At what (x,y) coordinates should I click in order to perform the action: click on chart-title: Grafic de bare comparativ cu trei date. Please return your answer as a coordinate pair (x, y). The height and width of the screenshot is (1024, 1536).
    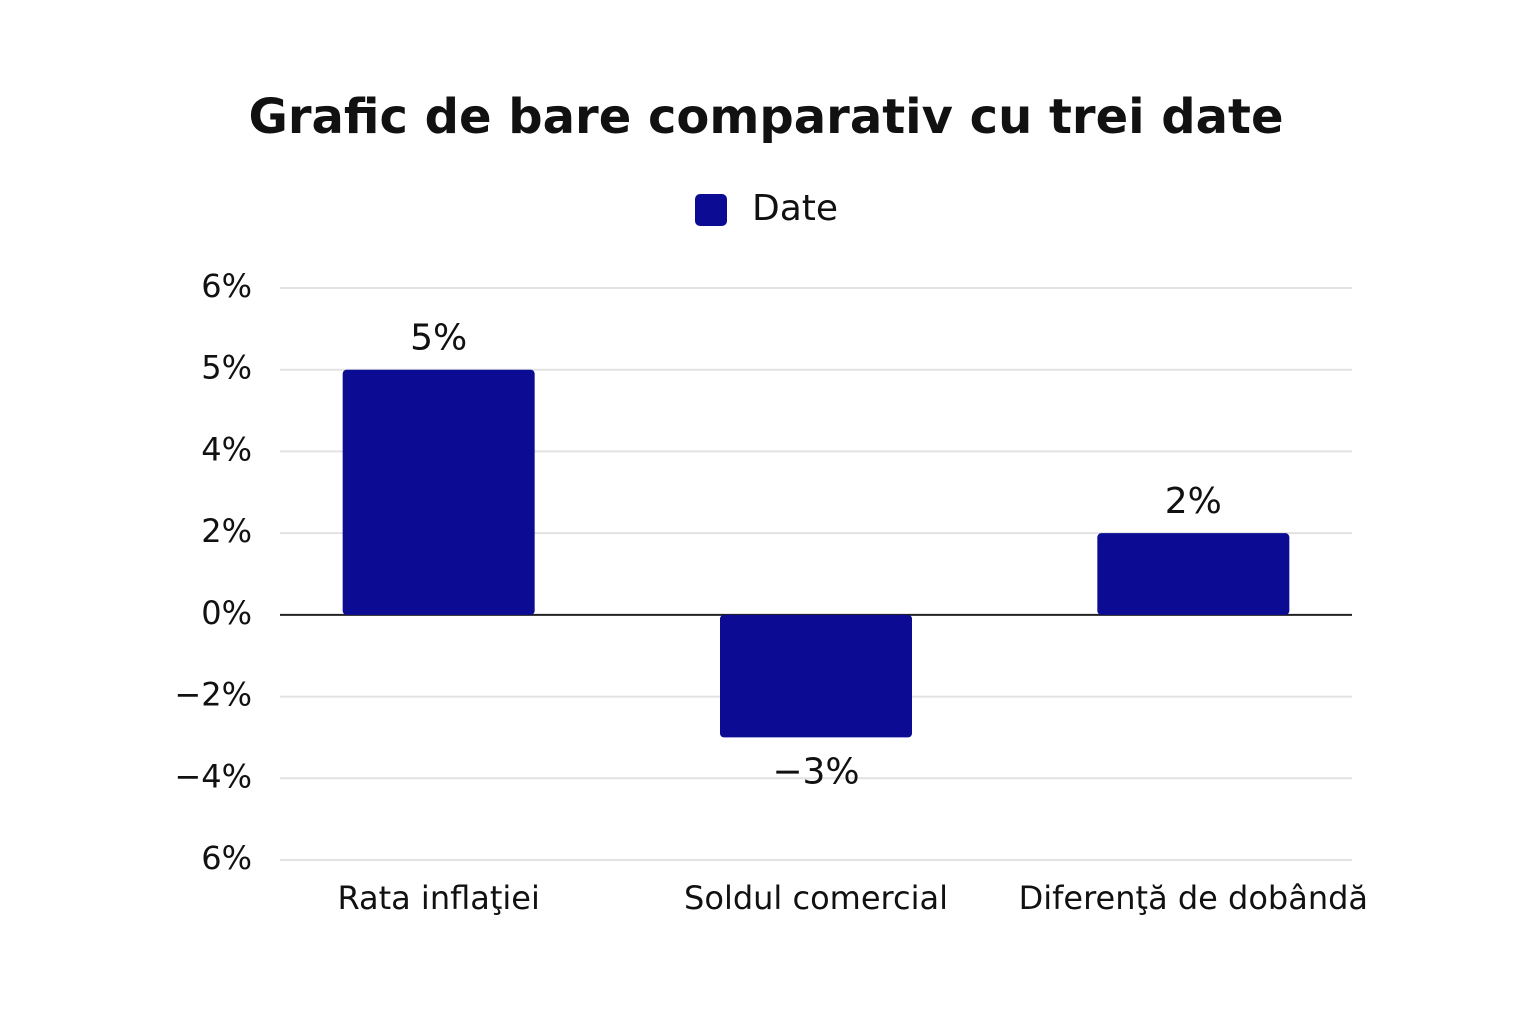
    Looking at the image, I should click on (765, 117).